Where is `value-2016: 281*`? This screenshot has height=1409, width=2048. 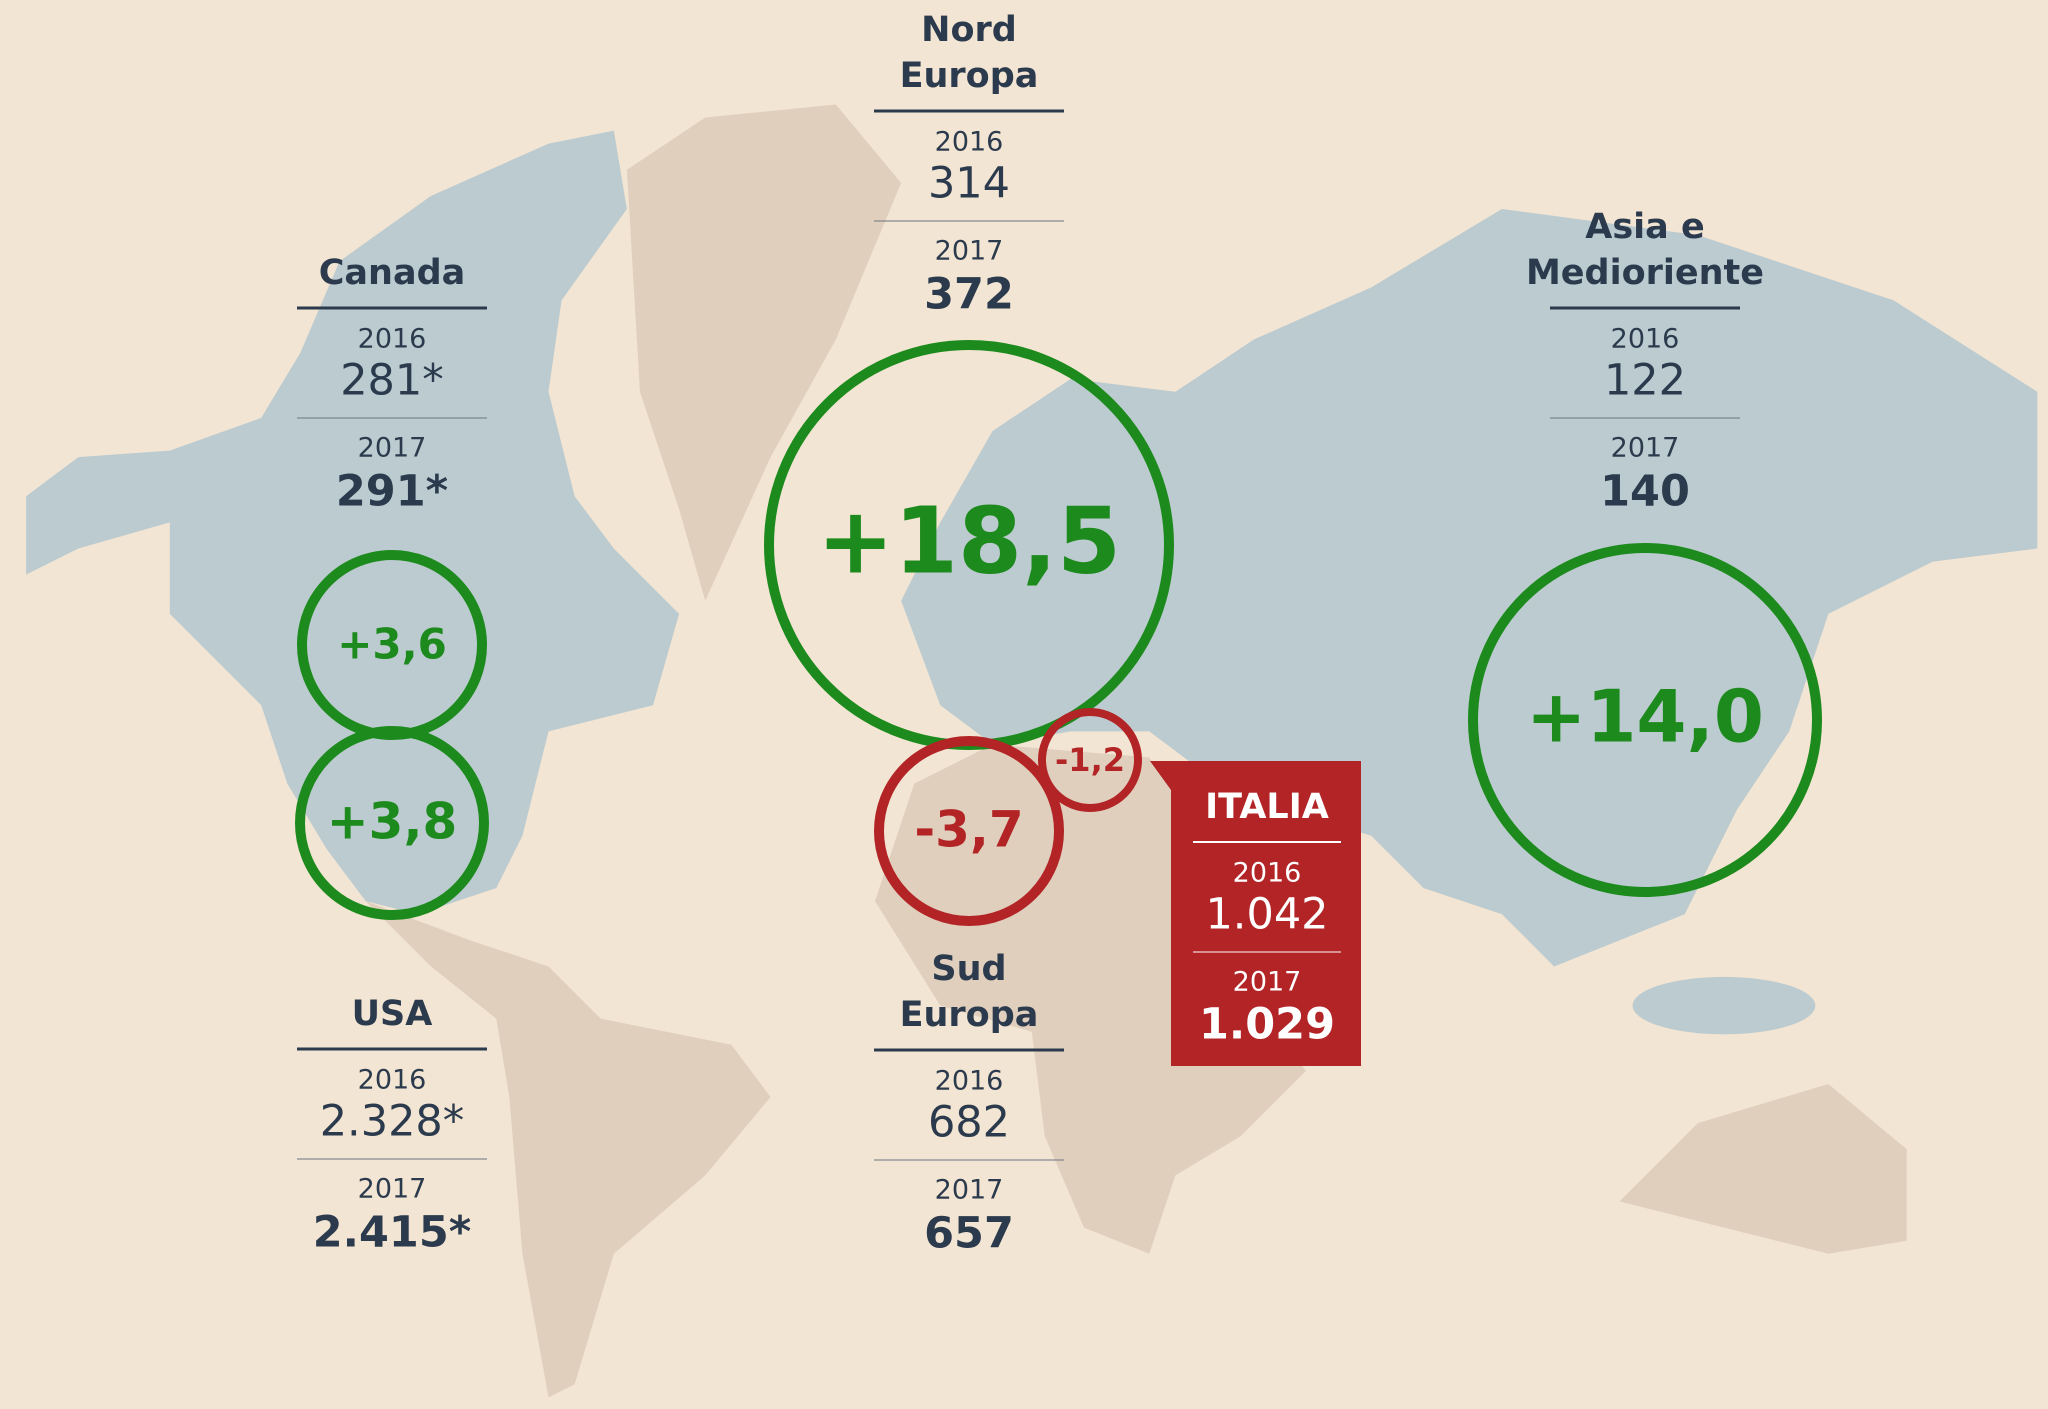 value-2016: 281* is located at coordinates (392, 381).